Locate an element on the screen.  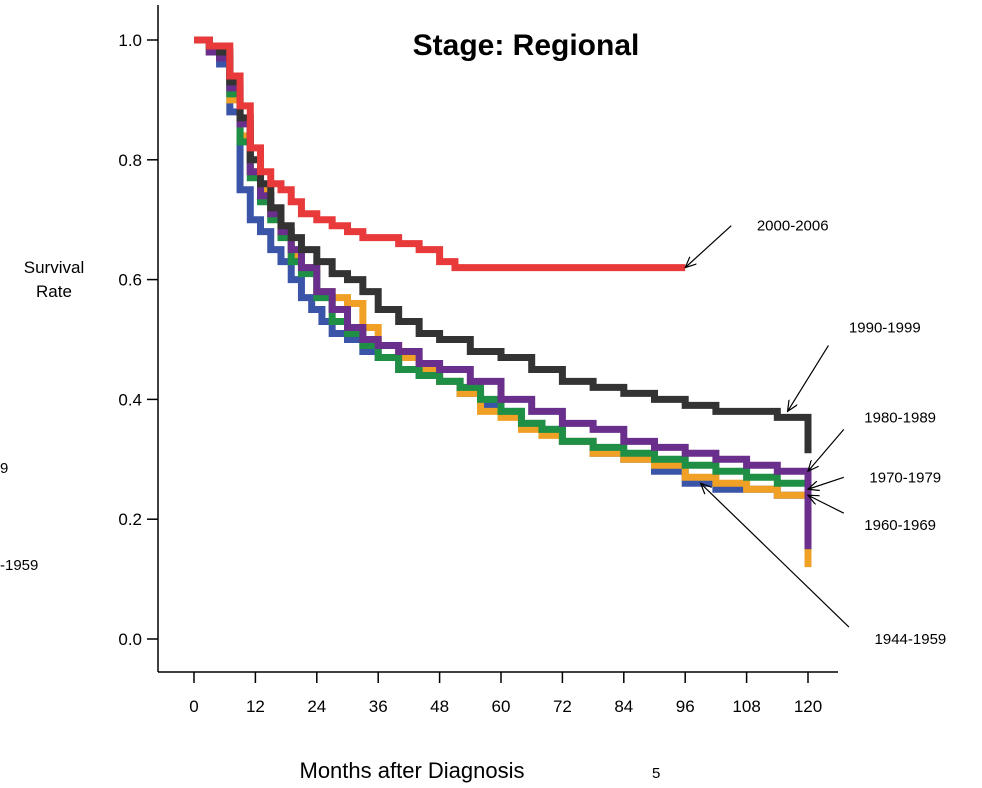
annotation-label-2000-2006: 2000-2006 is located at coordinates (793, 226).